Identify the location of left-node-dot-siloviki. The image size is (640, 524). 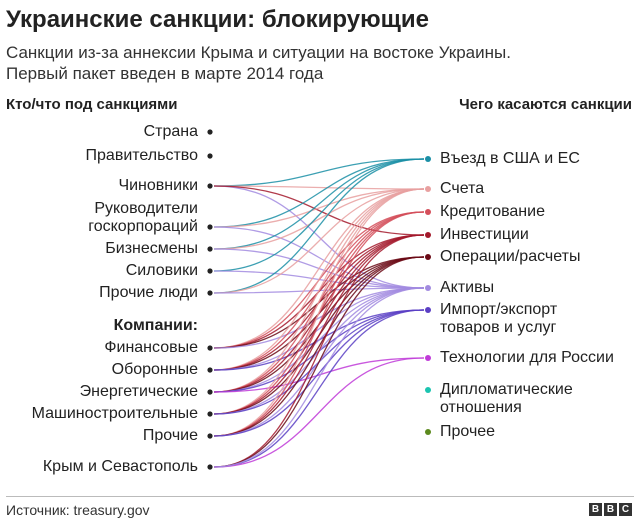
(210, 271).